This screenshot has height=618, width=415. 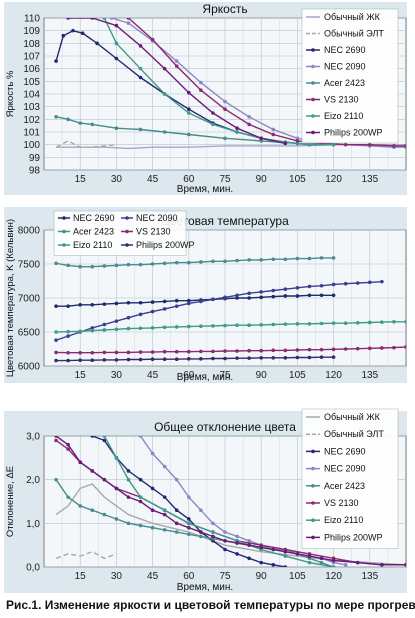 I want to click on legend-label: NEC 2090, so click(x=157, y=218).